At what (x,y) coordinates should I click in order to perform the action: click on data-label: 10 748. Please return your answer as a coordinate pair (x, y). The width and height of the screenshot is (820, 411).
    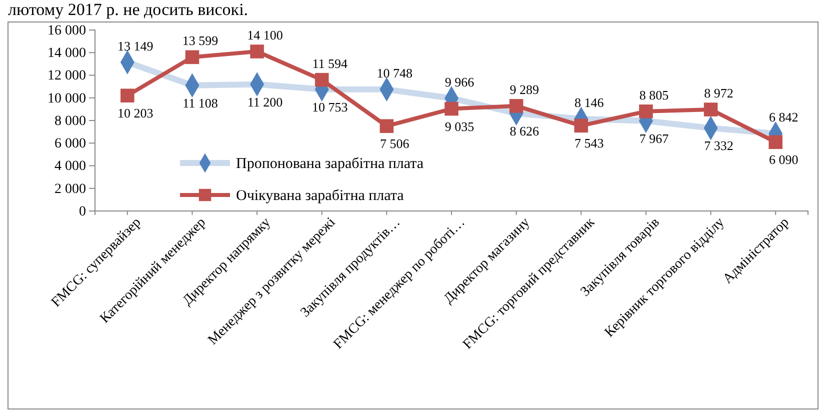
    Looking at the image, I should click on (394, 72).